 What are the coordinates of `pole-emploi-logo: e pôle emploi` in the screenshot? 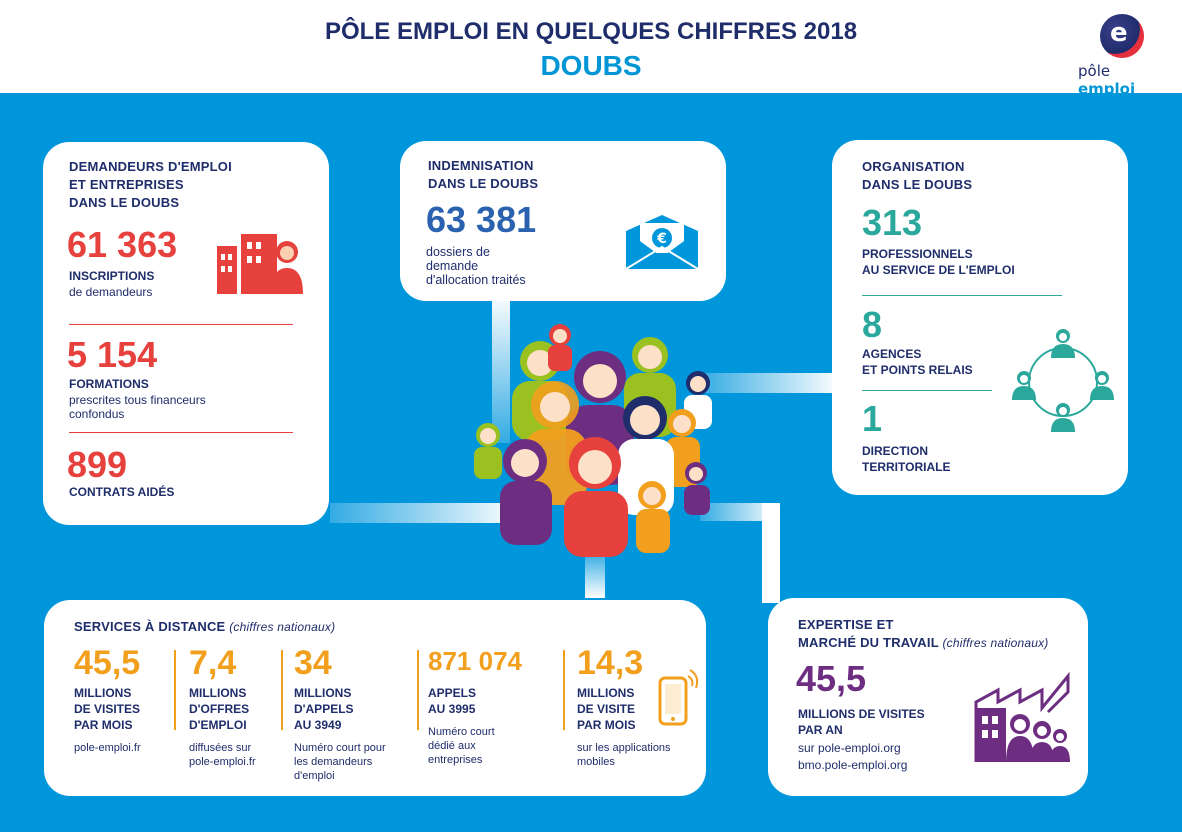 It's located at (1120, 56).